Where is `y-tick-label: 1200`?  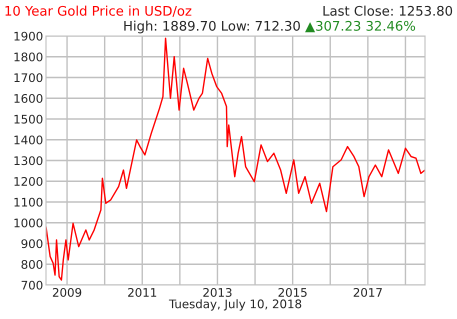
y-tick-label: 1200 is located at coordinates (28, 181).